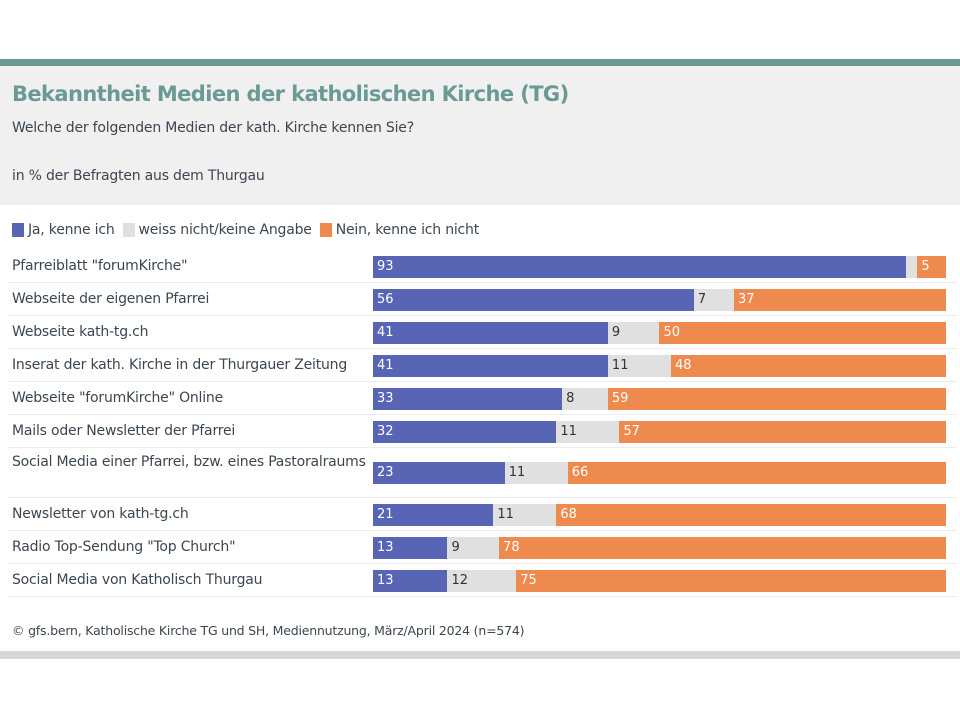 Image resolution: width=960 pixels, height=720 pixels. Describe the element at coordinates (80, 332) in the screenshot. I see `category-label: Webseite kath-tg.ch` at that location.